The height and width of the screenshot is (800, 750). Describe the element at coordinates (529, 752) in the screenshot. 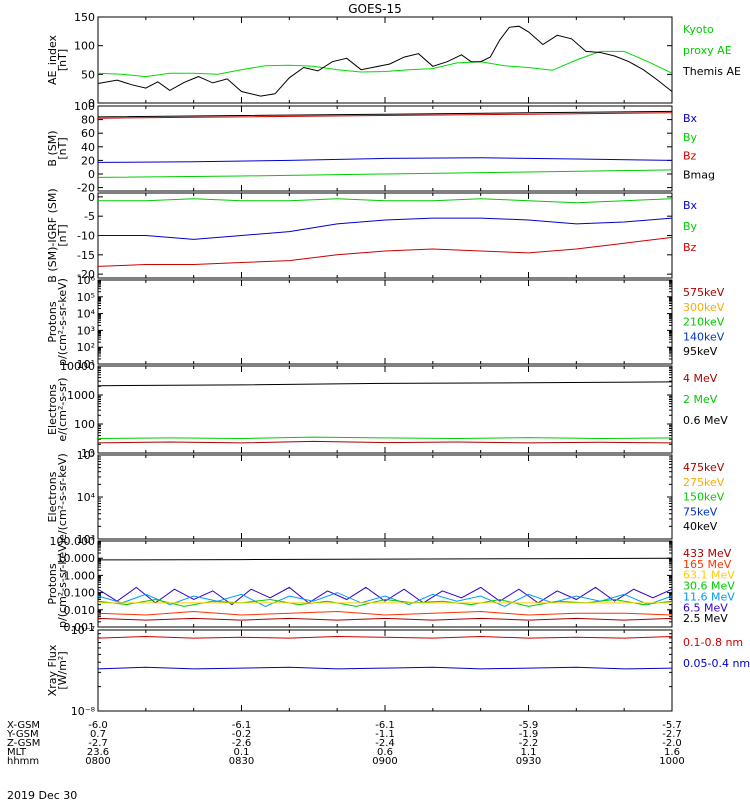

I see `ephemeris-value: 1.1` at that location.